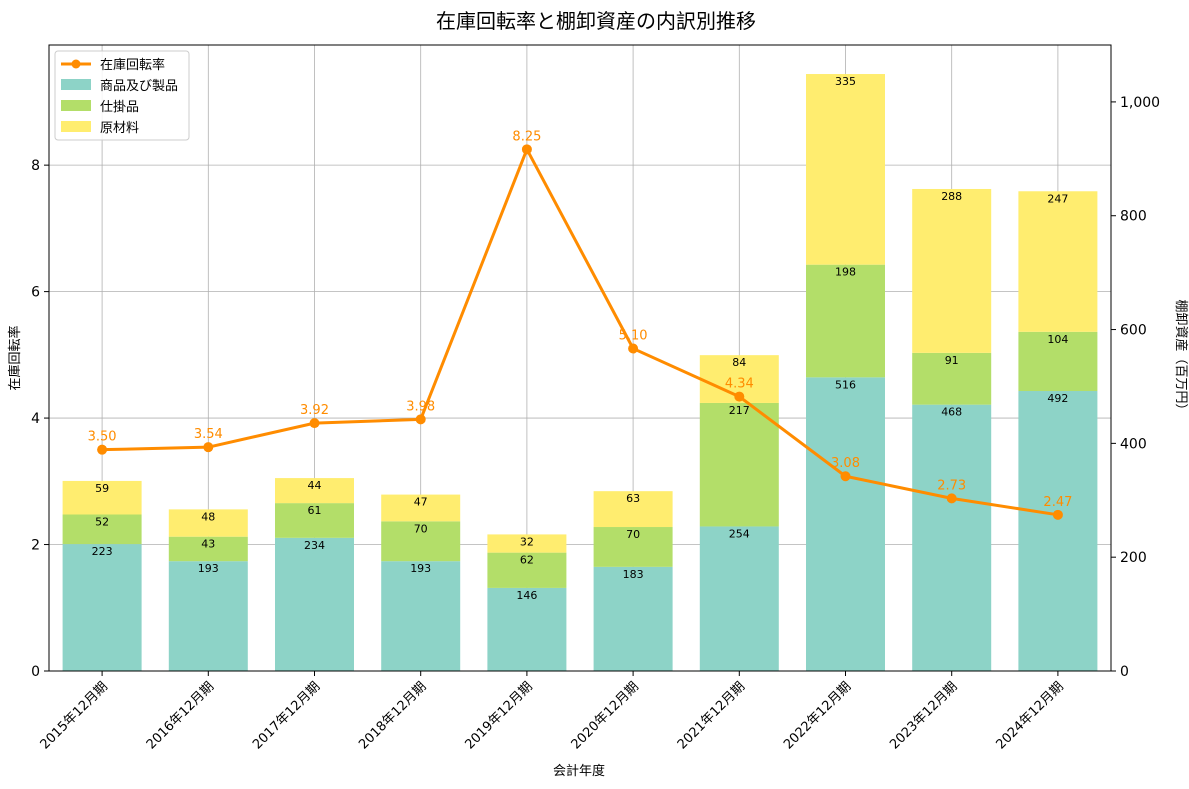 This screenshot has height=789, width=1189. Describe the element at coordinates (35, 672) in the screenshot. I see `left-tick-label: 0` at that location.